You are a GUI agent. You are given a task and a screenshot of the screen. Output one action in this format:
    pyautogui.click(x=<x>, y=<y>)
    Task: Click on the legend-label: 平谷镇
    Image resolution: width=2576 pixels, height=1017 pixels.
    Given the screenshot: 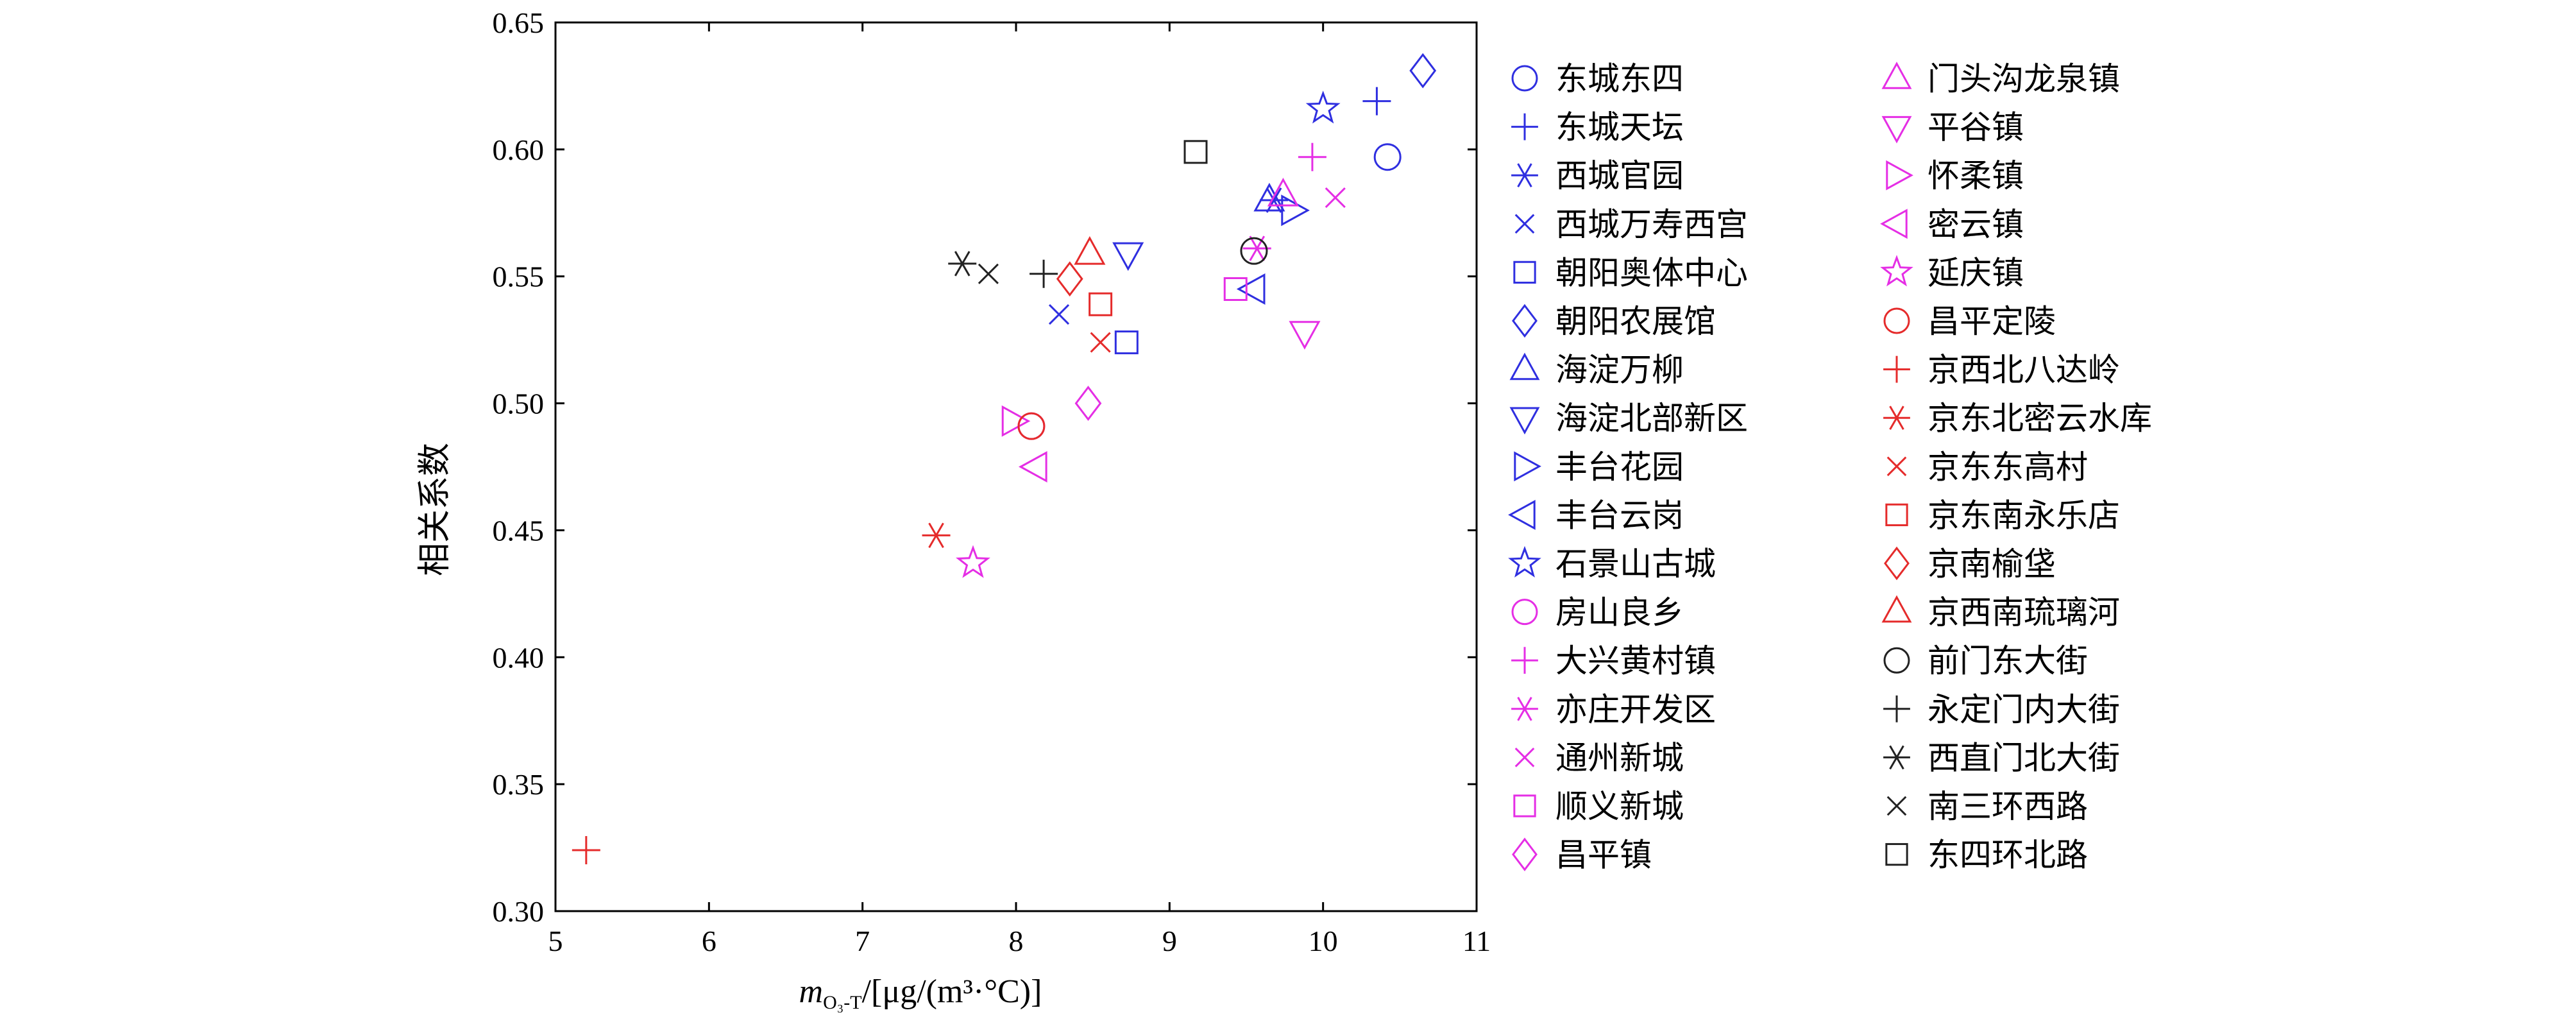 What is the action you would take?
    pyautogui.click(x=1976, y=127)
    